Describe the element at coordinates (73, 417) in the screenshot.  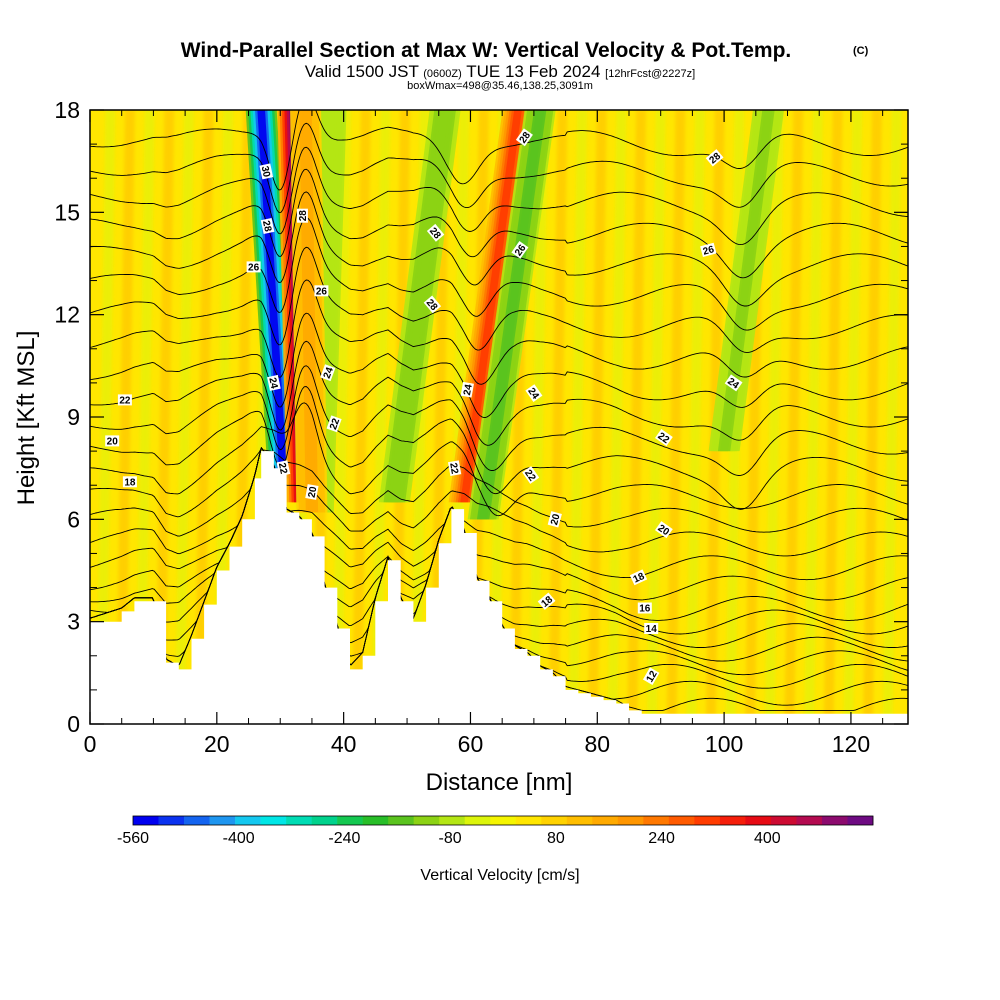
I see `y-tick-label: 9` at that location.